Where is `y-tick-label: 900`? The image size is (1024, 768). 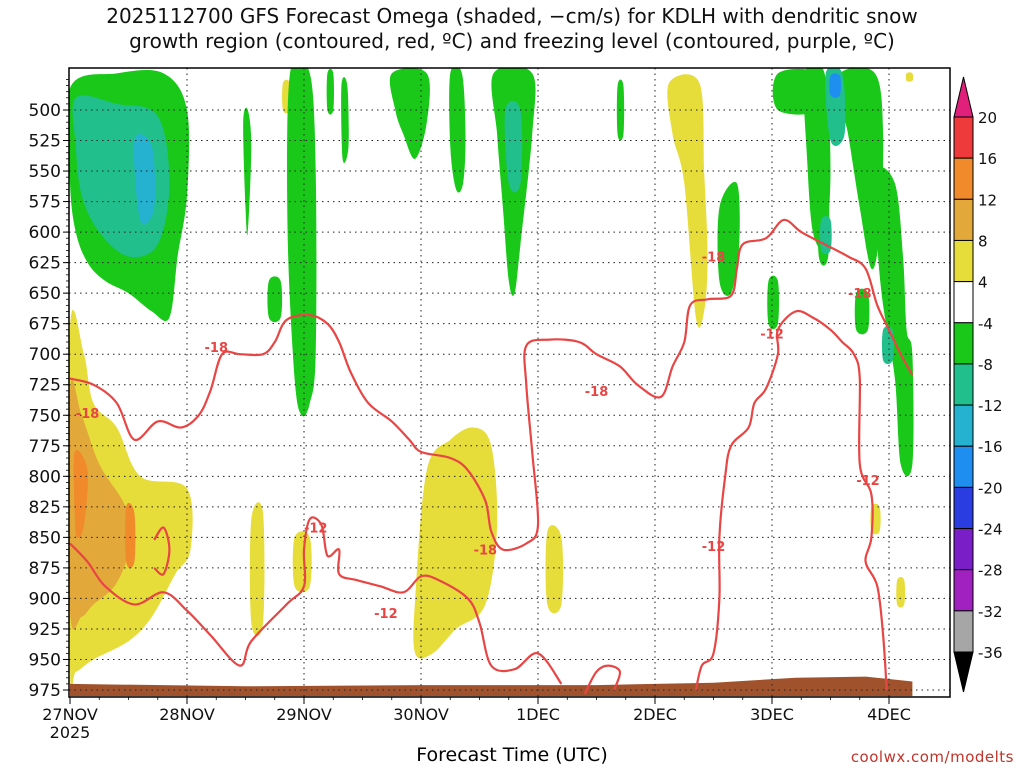
y-tick-label: 900 is located at coordinates (45, 599).